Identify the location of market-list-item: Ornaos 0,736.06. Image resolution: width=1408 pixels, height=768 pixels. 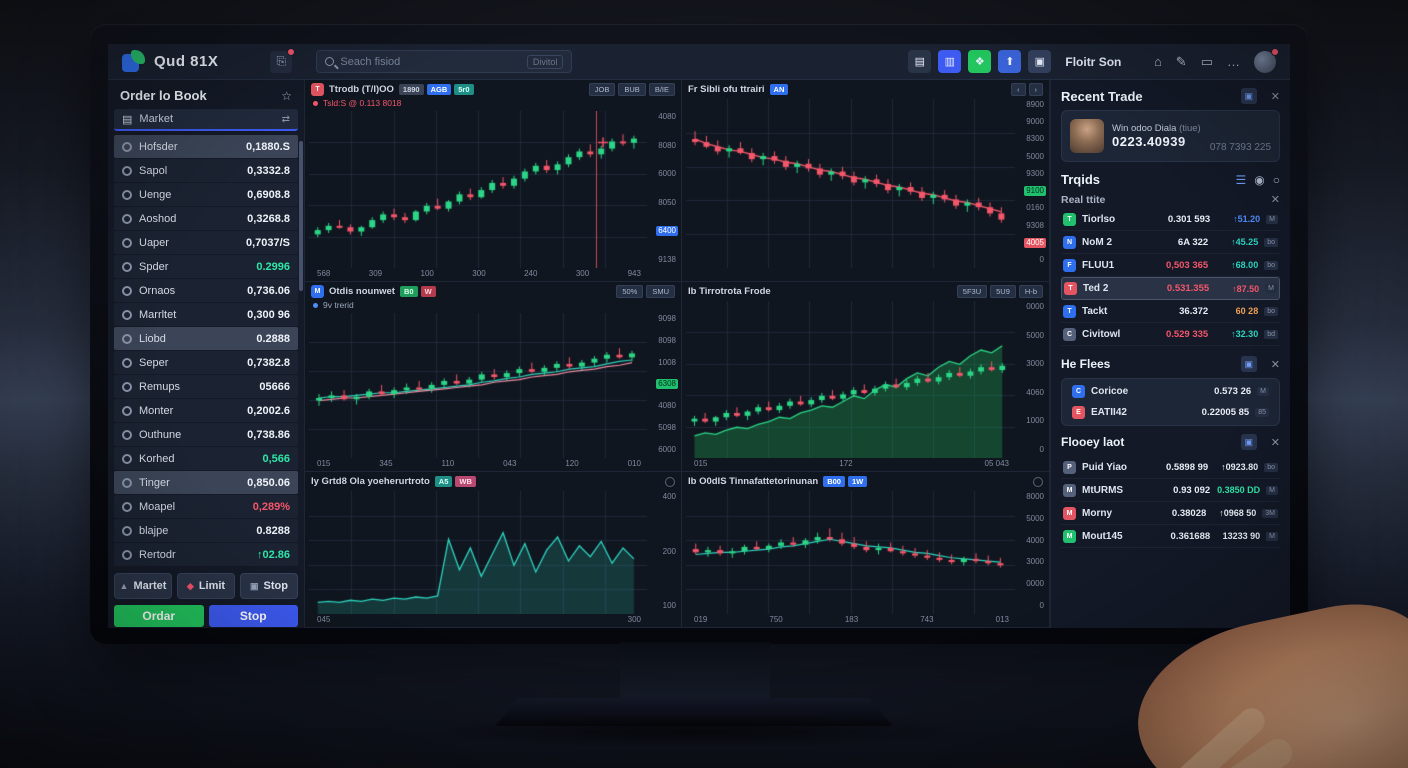
(206, 290).